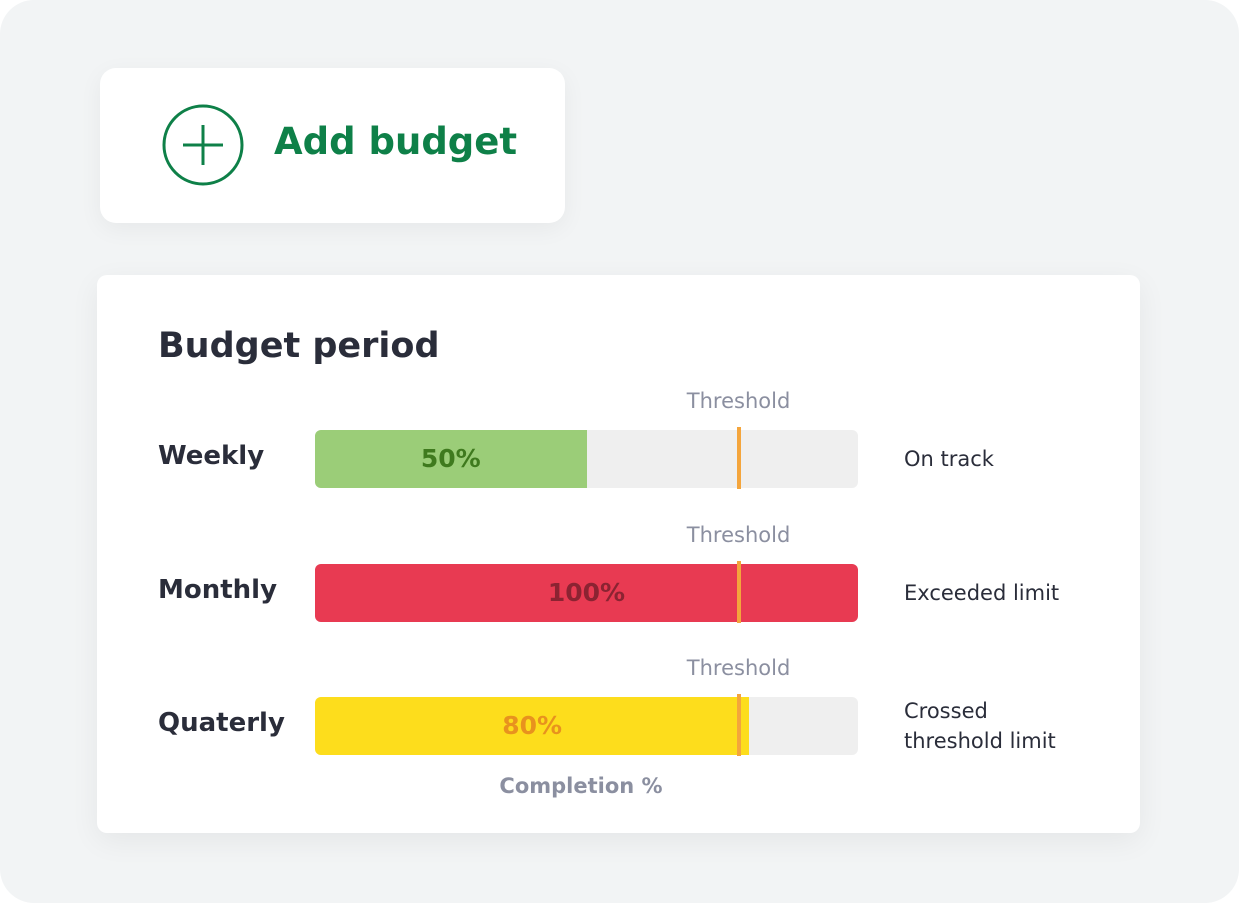 This screenshot has width=1239, height=903. What do you see at coordinates (221, 723) in the screenshot?
I see `row-label: Quaterly` at bounding box center [221, 723].